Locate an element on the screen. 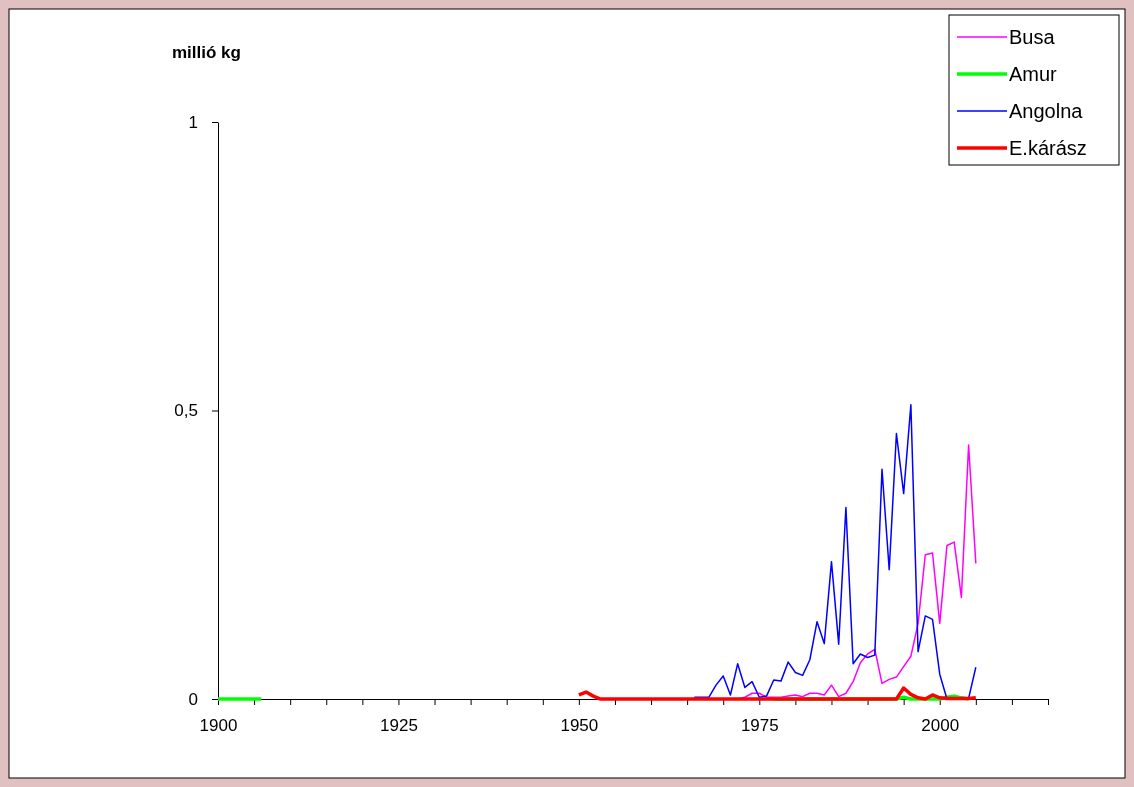  legend-label: E.kárász is located at coordinates (1048, 148).